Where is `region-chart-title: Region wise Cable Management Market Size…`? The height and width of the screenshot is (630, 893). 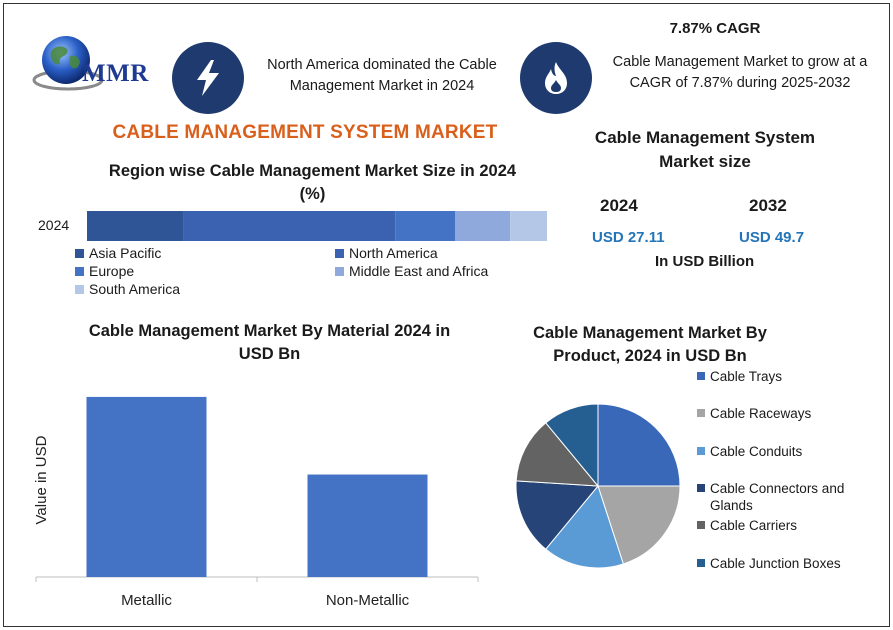
region-chart-title: Region wise Cable Management Market Size… is located at coordinates (312, 182).